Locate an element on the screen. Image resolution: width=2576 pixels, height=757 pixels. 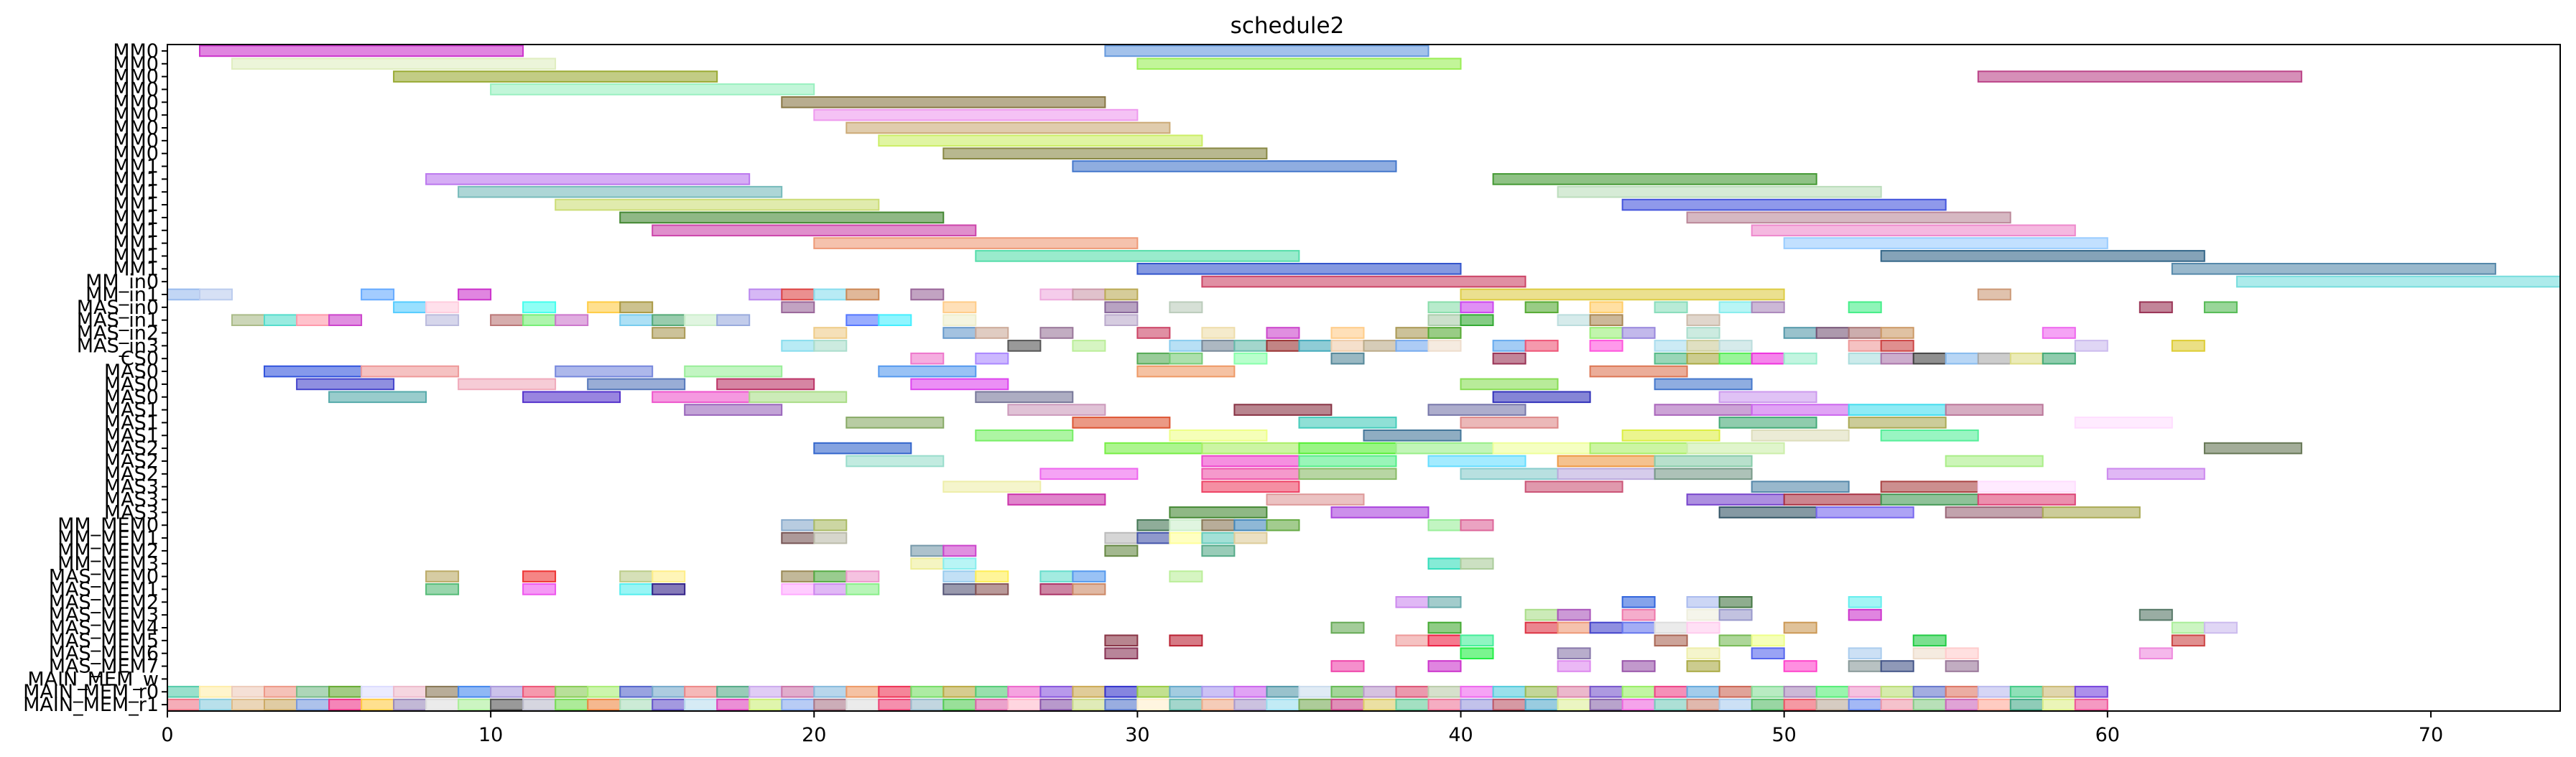
row-label: MAIN_MEM_r1 is located at coordinates (91, 705).